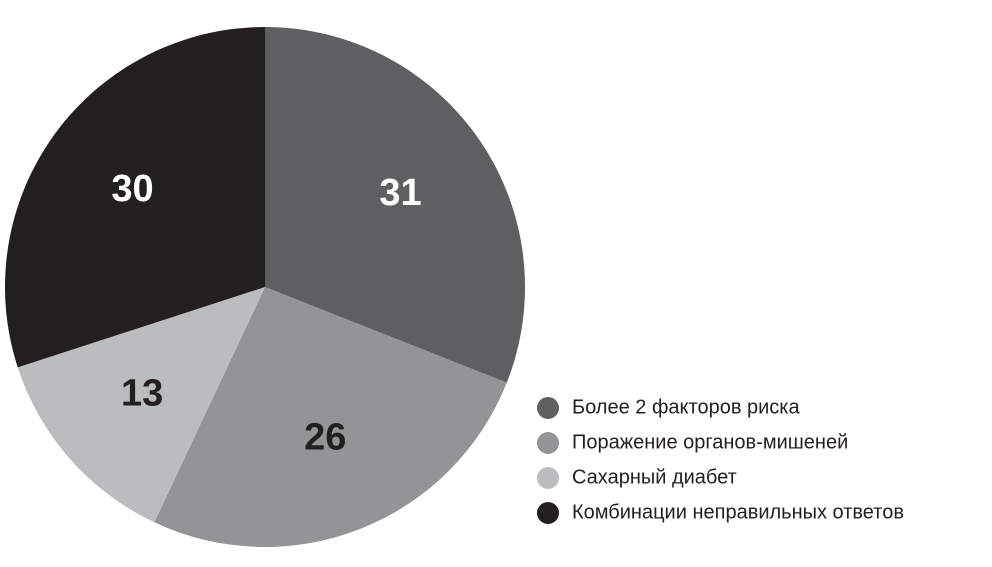 This screenshot has width=992, height=567. Describe the element at coordinates (686, 407) in the screenshot. I see `legend-label: Более 2 факторов риска` at that location.